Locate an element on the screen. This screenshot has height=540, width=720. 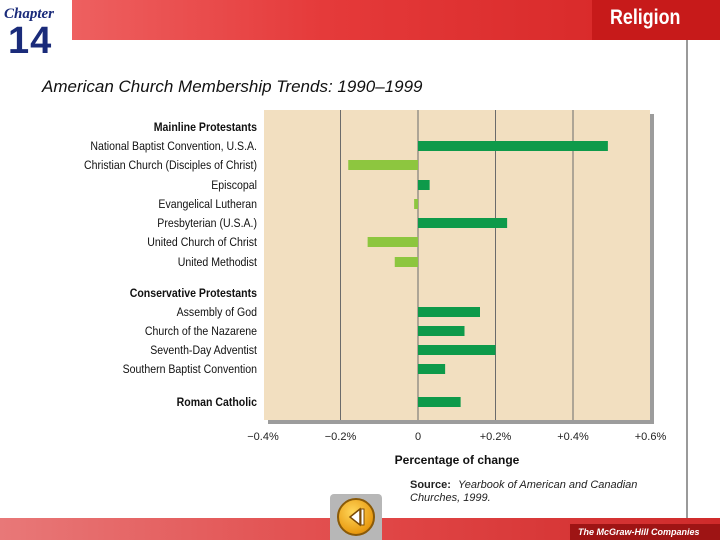
back-button is located at coordinates (356, 517).